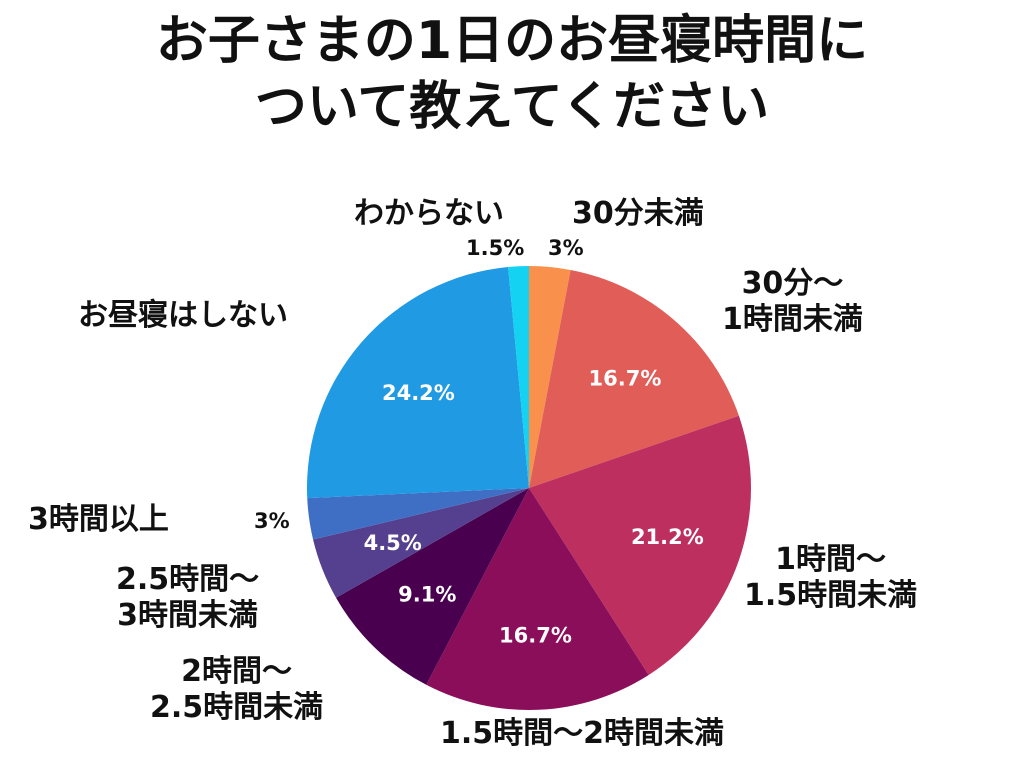  I want to click on label-line: 3時間未満, so click(188, 615).